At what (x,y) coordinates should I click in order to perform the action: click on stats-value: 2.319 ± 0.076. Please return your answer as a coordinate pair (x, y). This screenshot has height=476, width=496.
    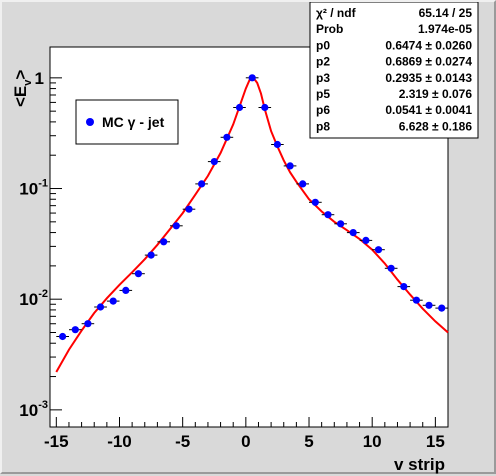
    Looking at the image, I should click on (436, 94).